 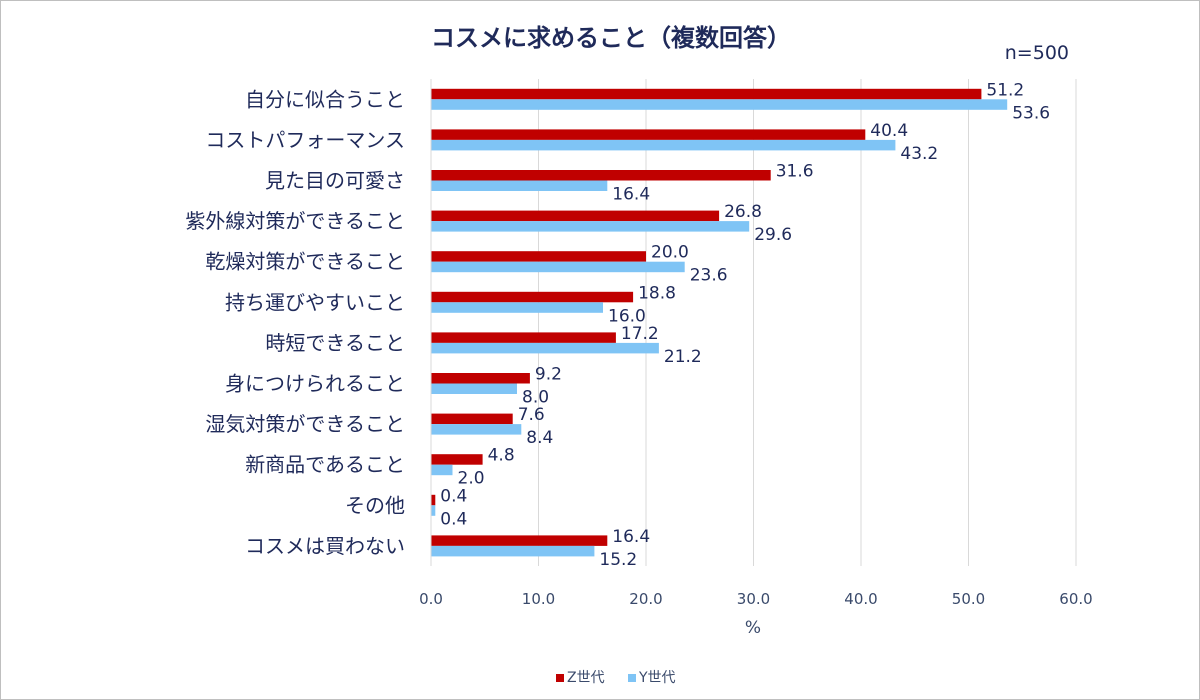 I want to click on data-label-y: 0.4, so click(x=453, y=519).